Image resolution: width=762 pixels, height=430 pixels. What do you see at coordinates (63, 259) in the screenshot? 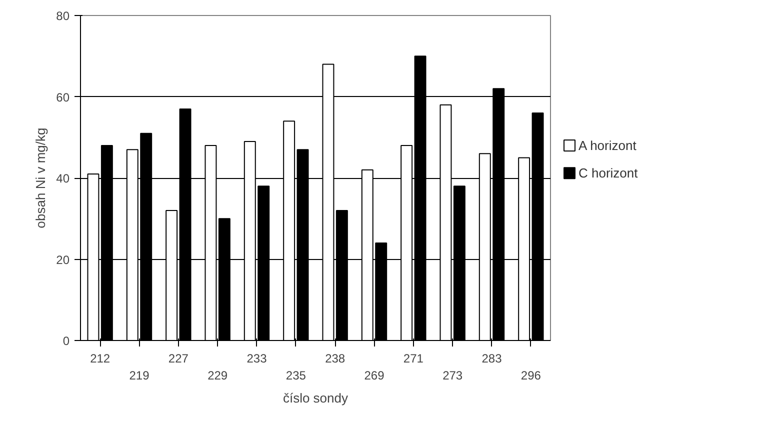
I see `y-tick-label: 20` at bounding box center [63, 259].